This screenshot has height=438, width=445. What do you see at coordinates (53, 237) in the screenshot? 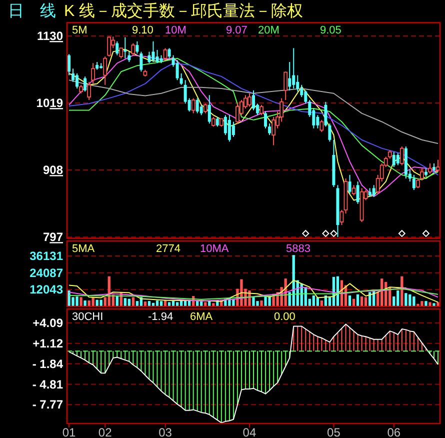
I see `y-tick-label: 797` at bounding box center [53, 237].